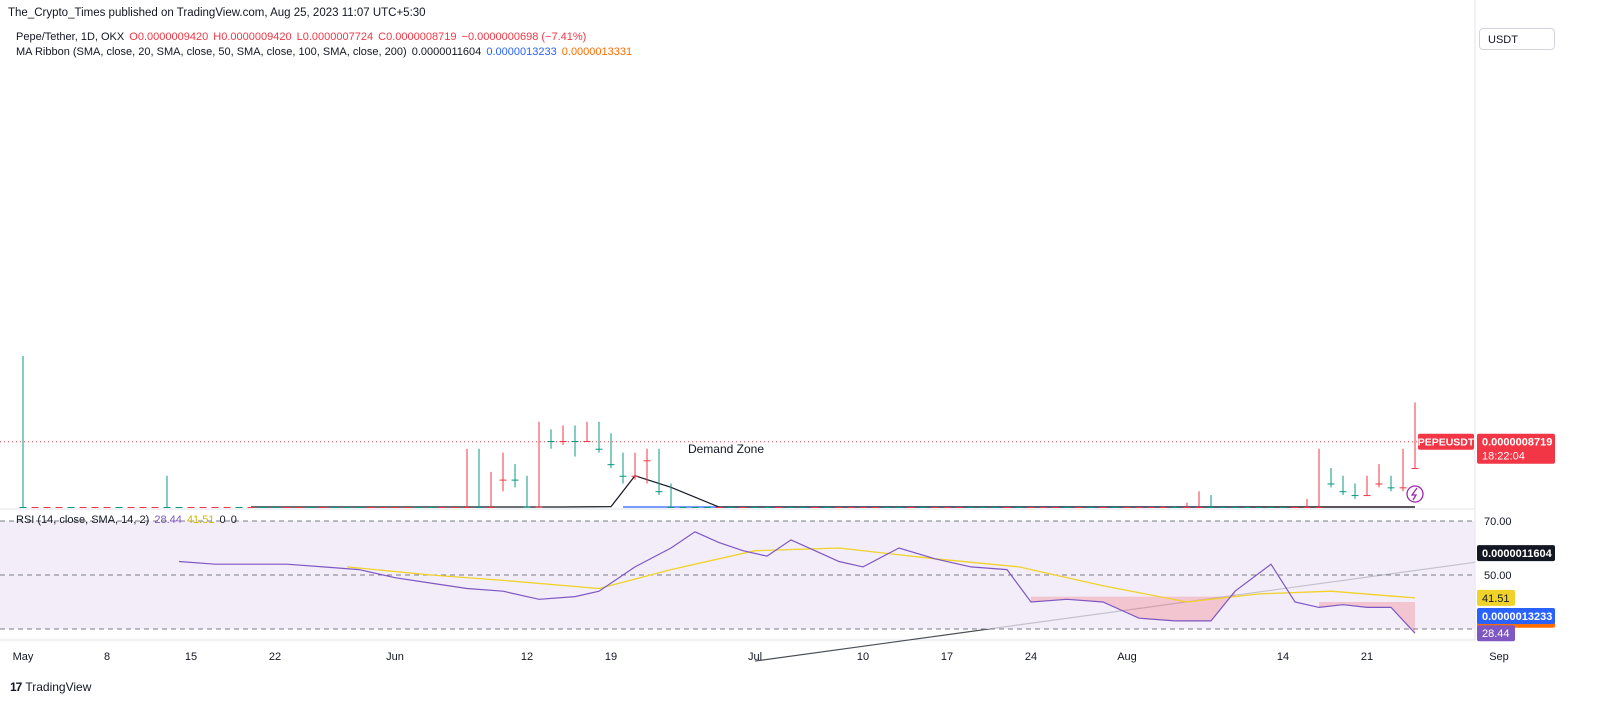 This screenshot has width=1600, height=716. I want to click on ohlc-low: L0.0000007724, so click(335, 37).